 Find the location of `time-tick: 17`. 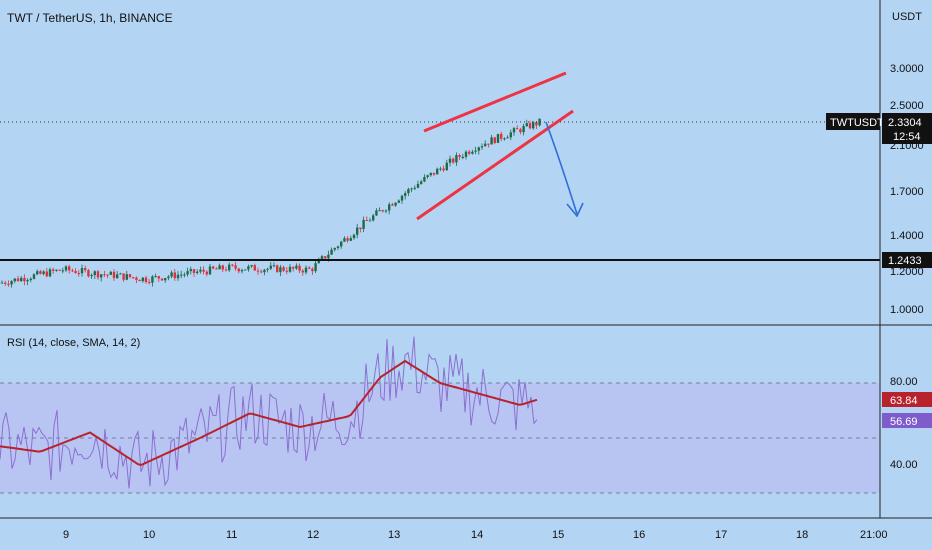

time-tick: 17 is located at coordinates (721, 535).